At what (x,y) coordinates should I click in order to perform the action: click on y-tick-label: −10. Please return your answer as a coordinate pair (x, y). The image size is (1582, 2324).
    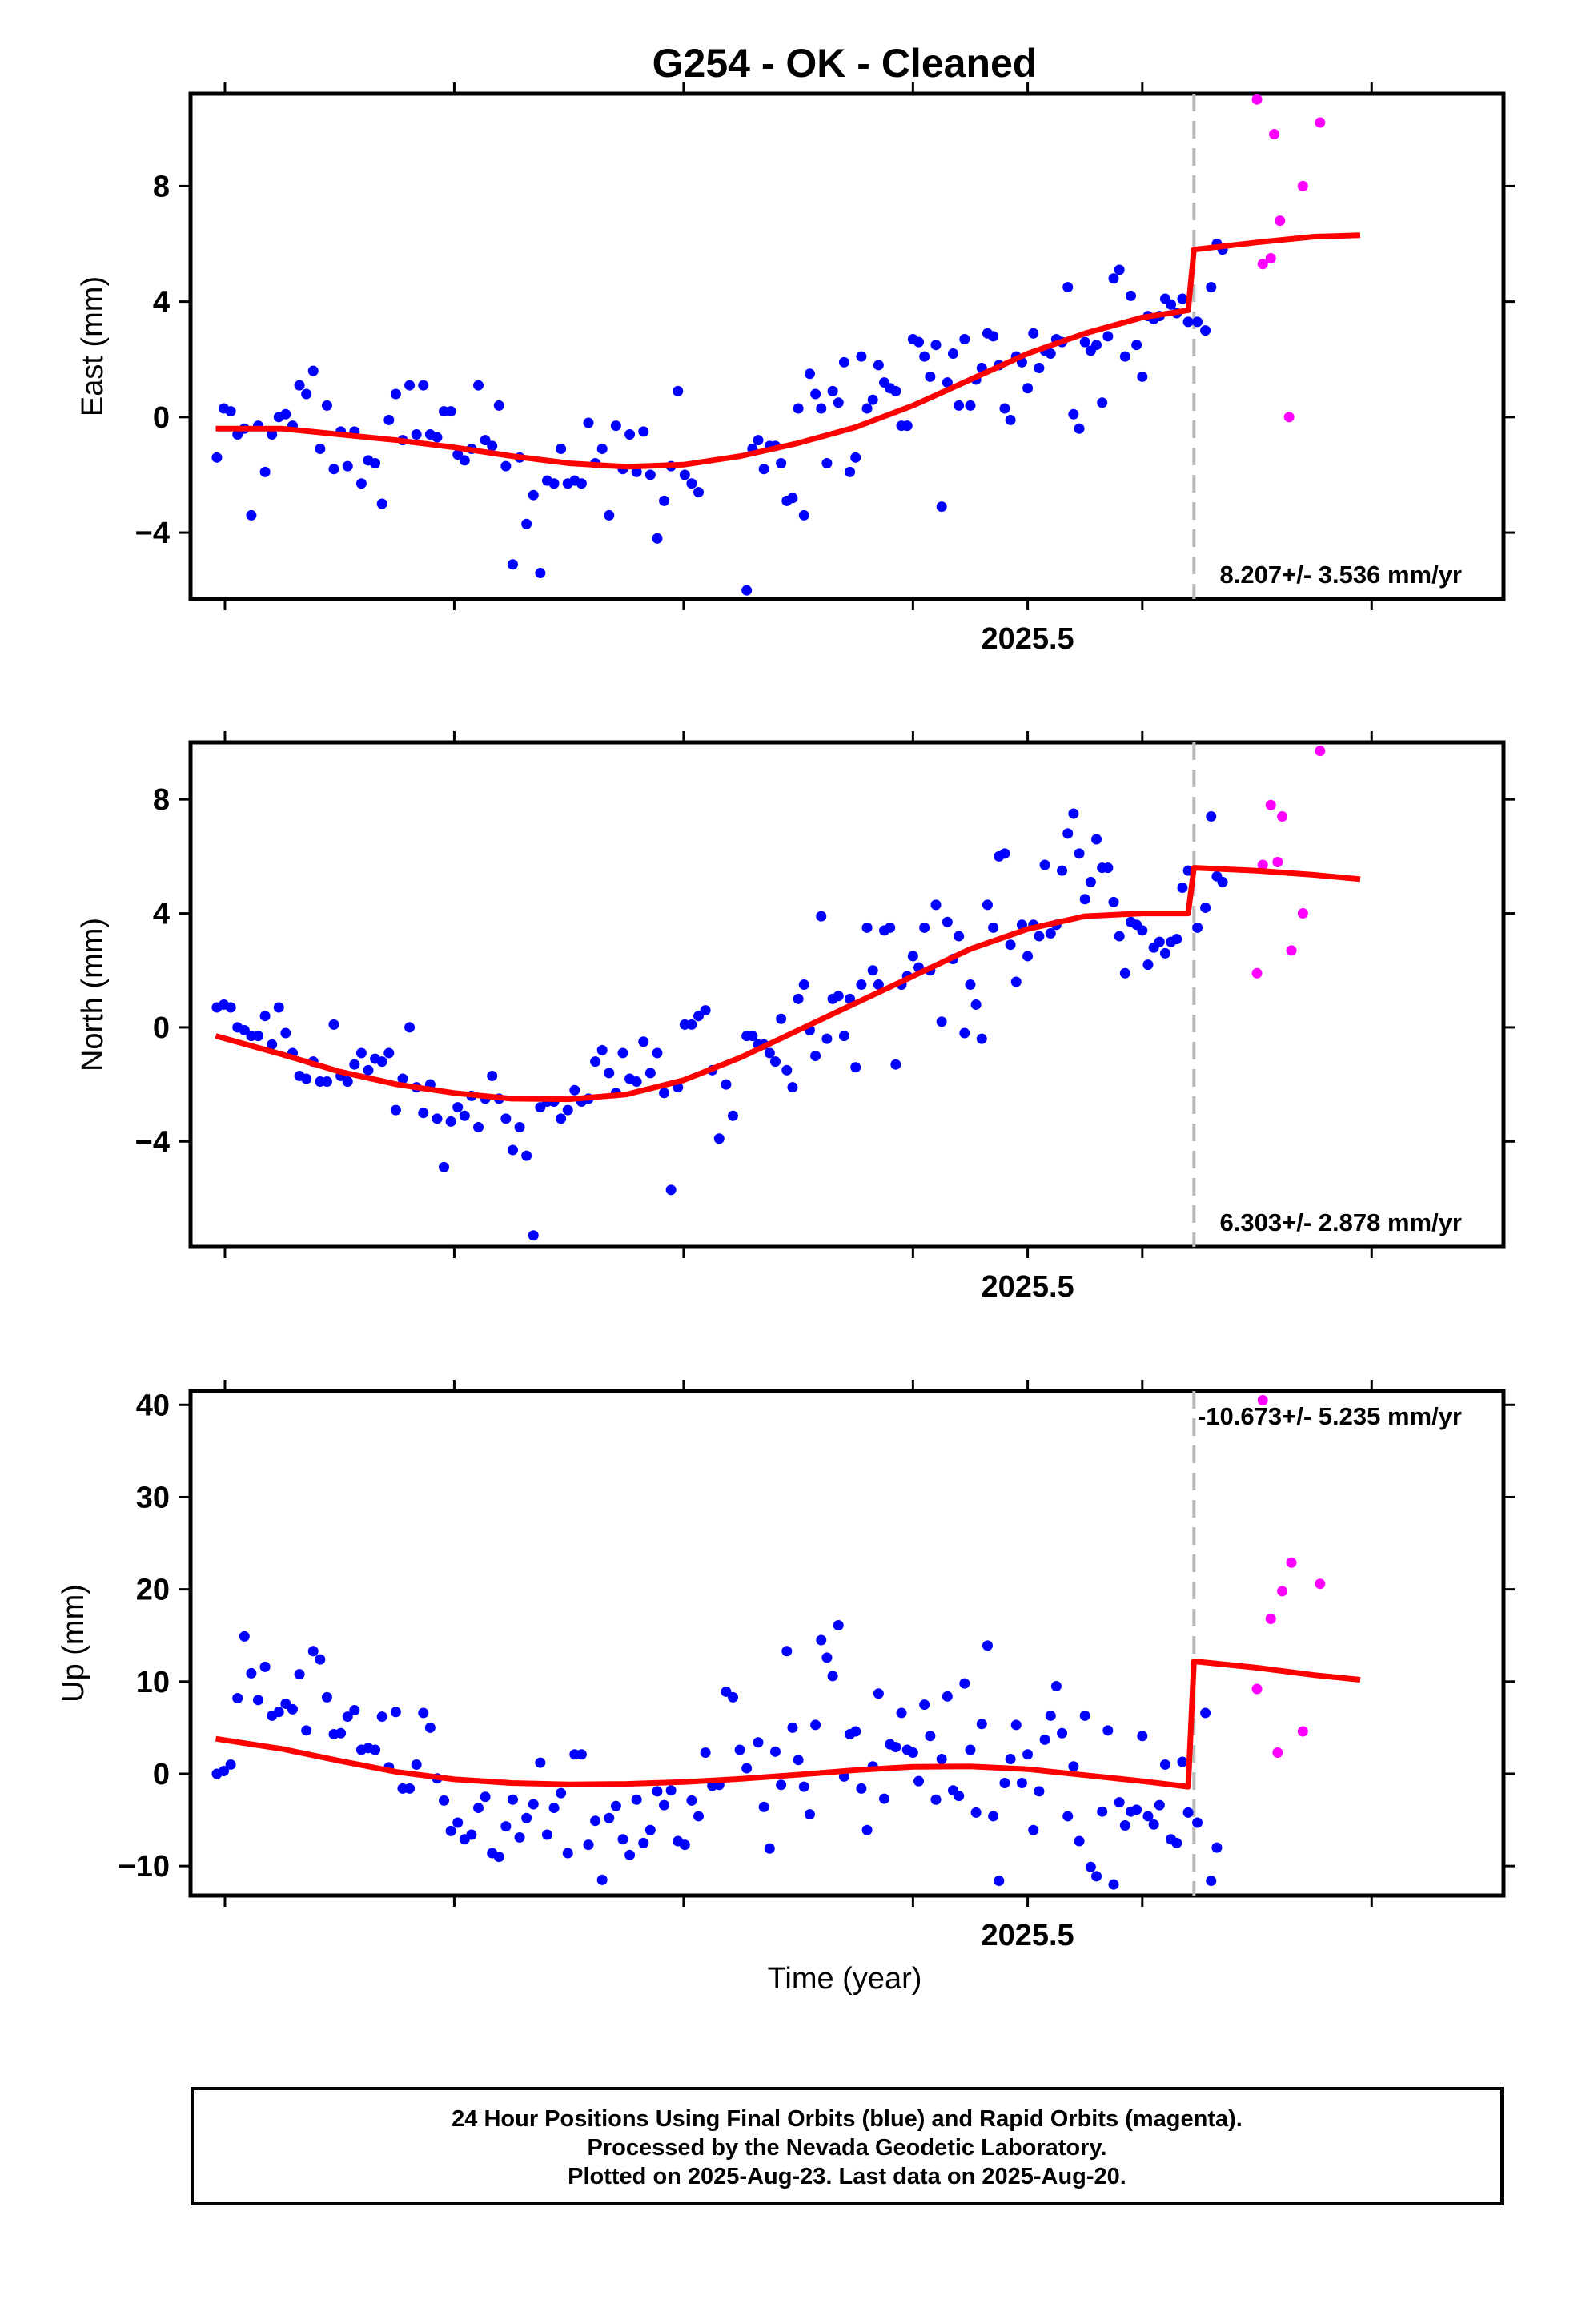
    Looking at the image, I should click on (144, 1867).